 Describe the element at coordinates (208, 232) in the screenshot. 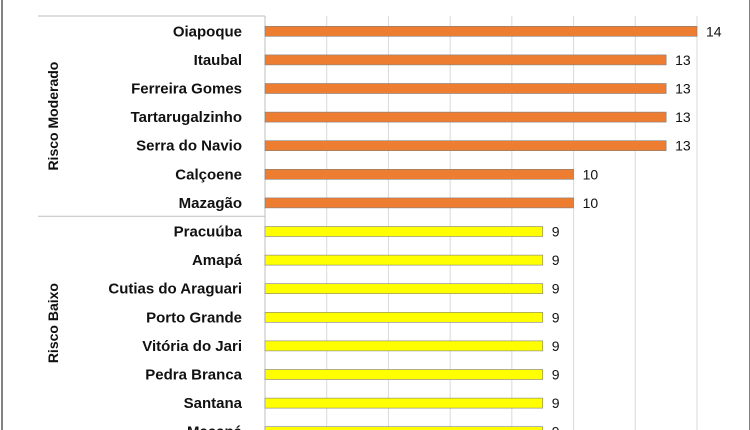

I see `category-label: Pracuúba` at that location.